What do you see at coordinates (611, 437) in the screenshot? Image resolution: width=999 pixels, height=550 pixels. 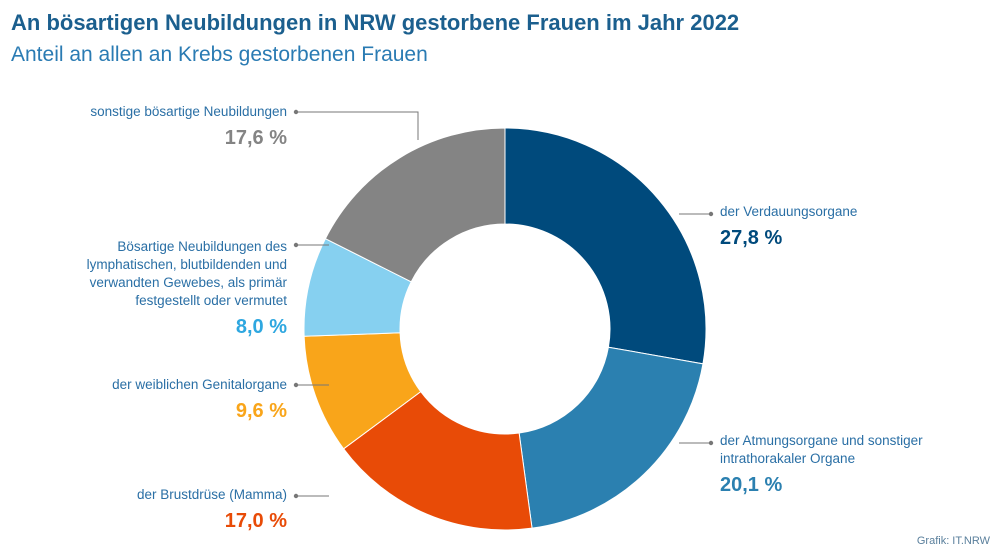 I see `slice-atmungsorgane` at bounding box center [611, 437].